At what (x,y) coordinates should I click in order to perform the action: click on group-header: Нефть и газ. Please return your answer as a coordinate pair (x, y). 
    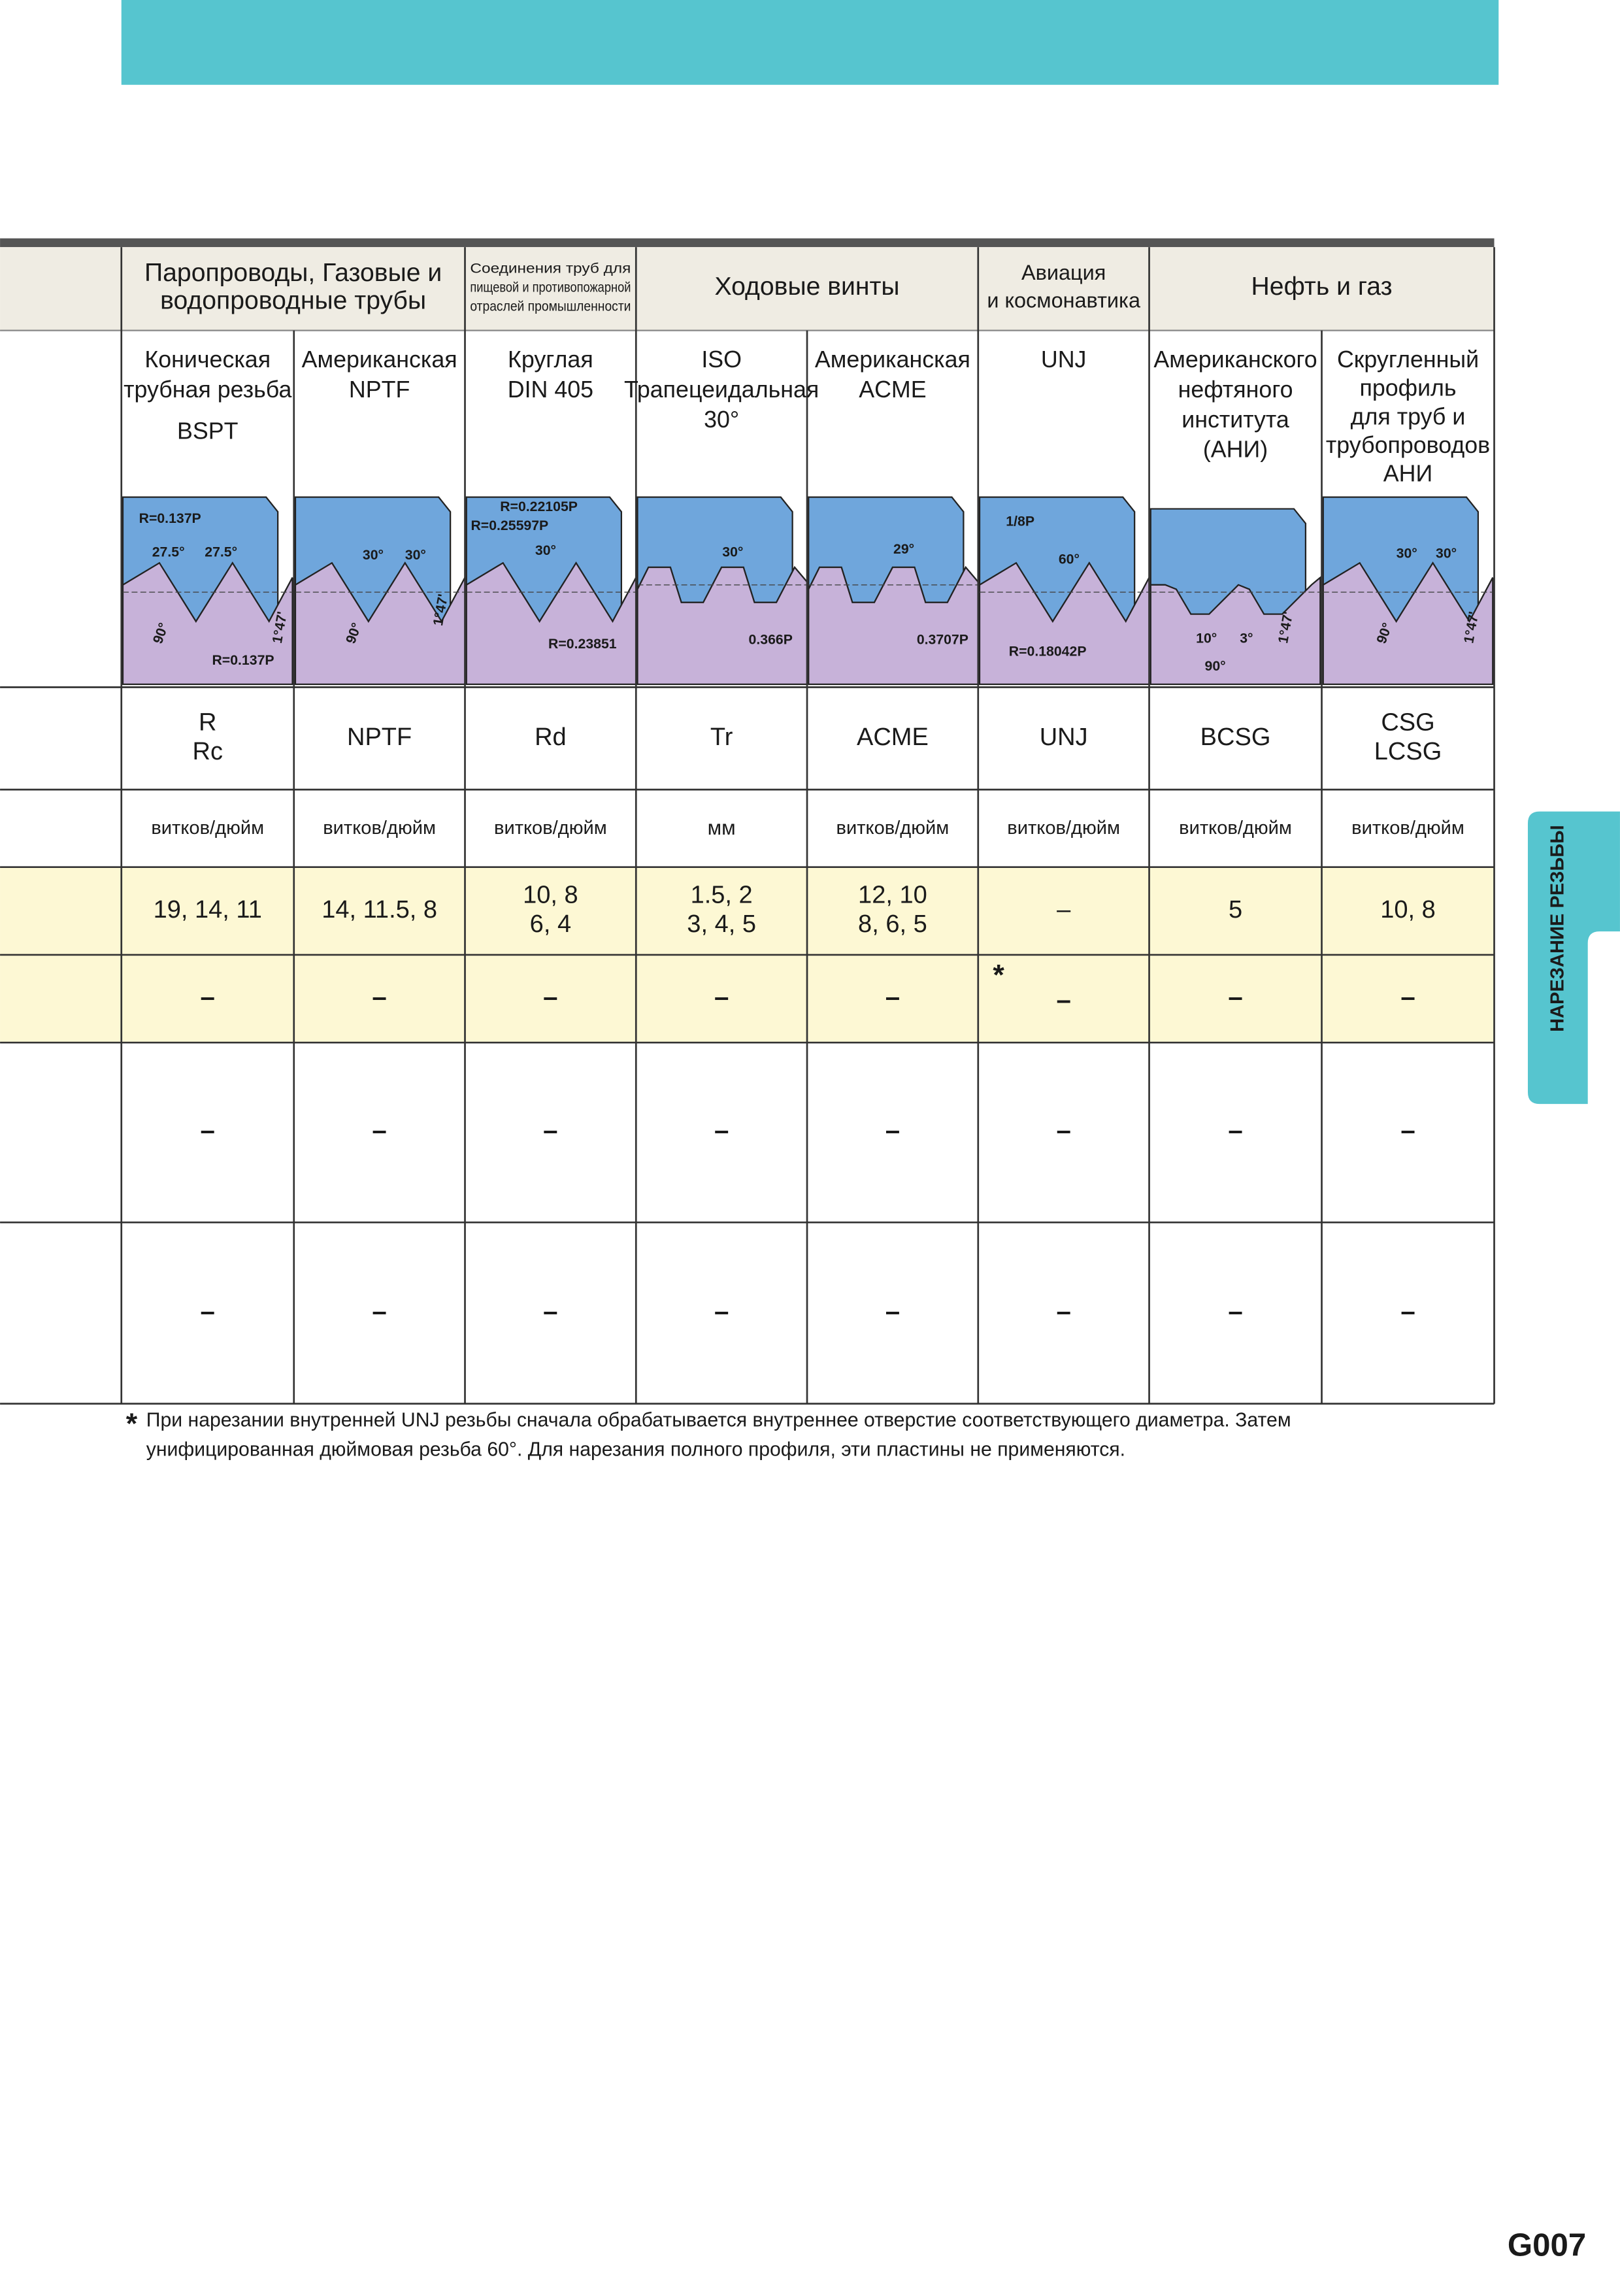
    Looking at the image, I should click on (1322, 287).